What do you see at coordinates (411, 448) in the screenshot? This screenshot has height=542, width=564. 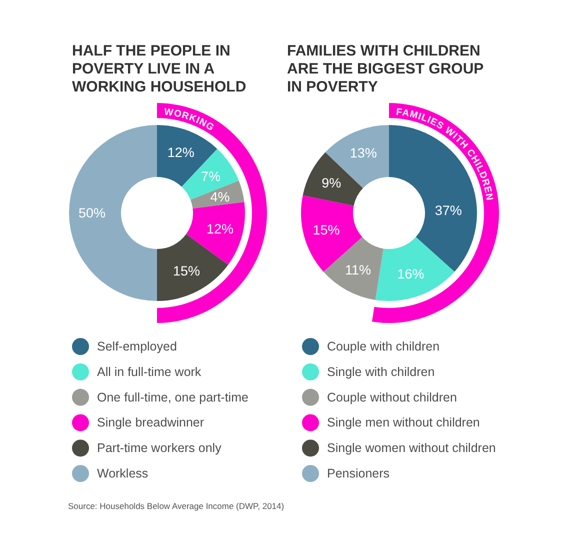 I see `legend-label: Single women without children` at bounding box center [411, 448].